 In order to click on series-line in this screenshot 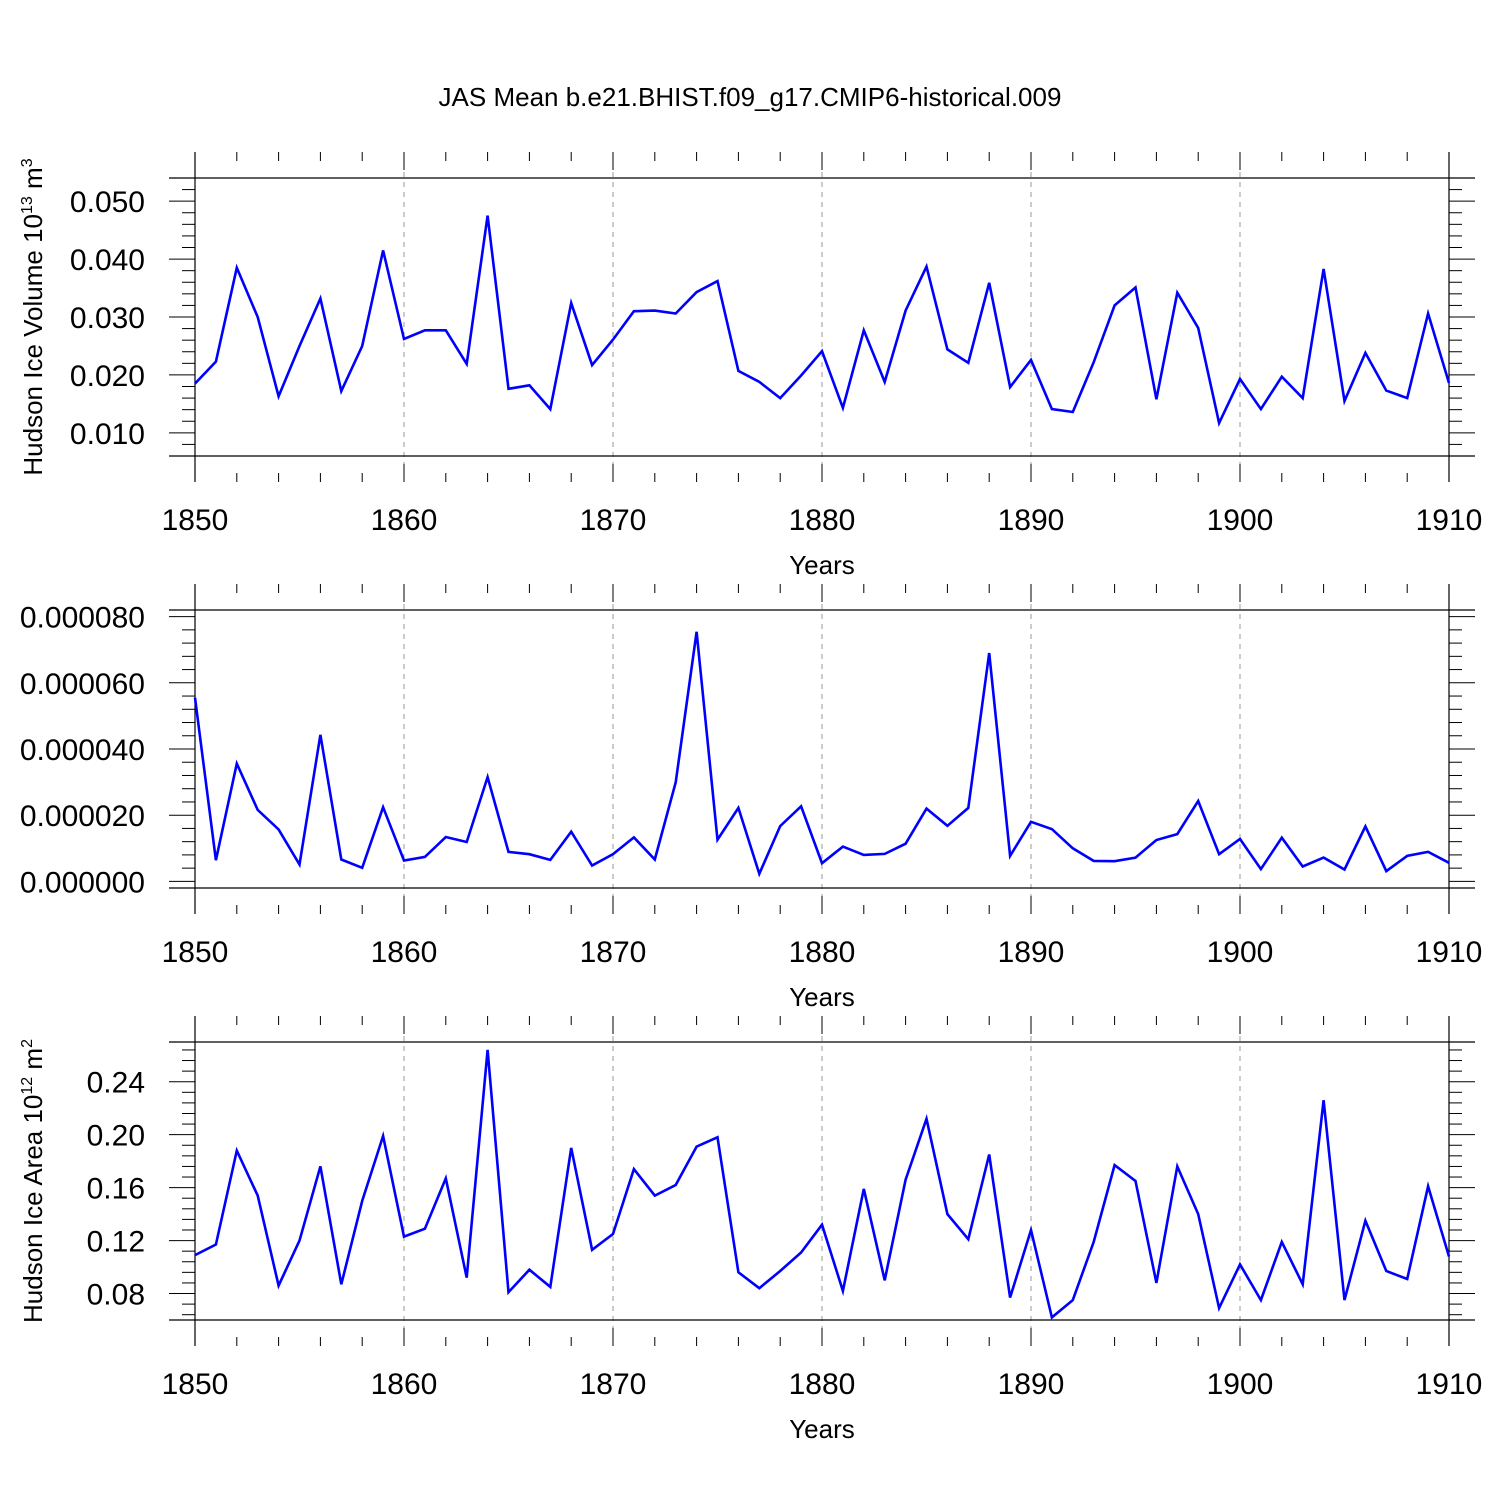, I will do `click(821, 754)`.